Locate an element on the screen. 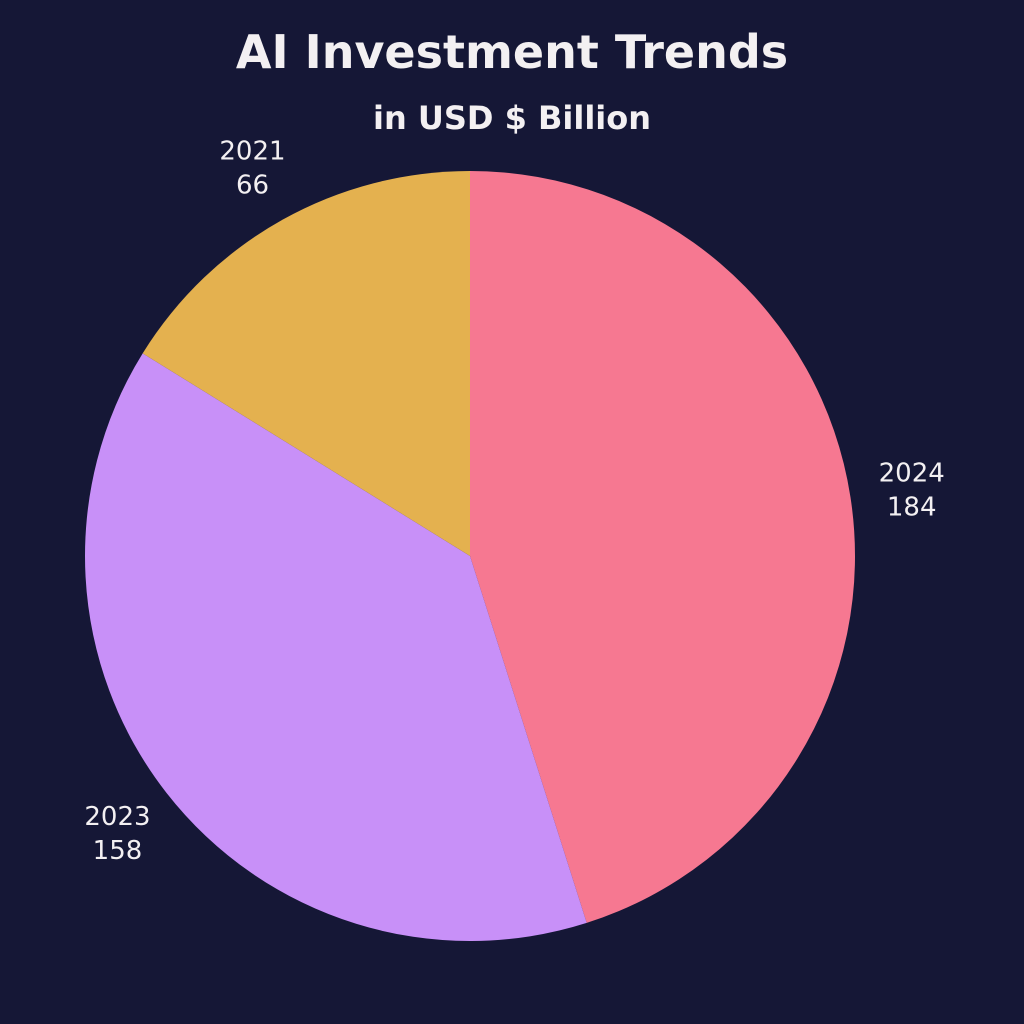 Image resolution: width=1024 pixels, height=1024 pixels. chart-title: AI Investment Trends is located at coordinates (512, 52).